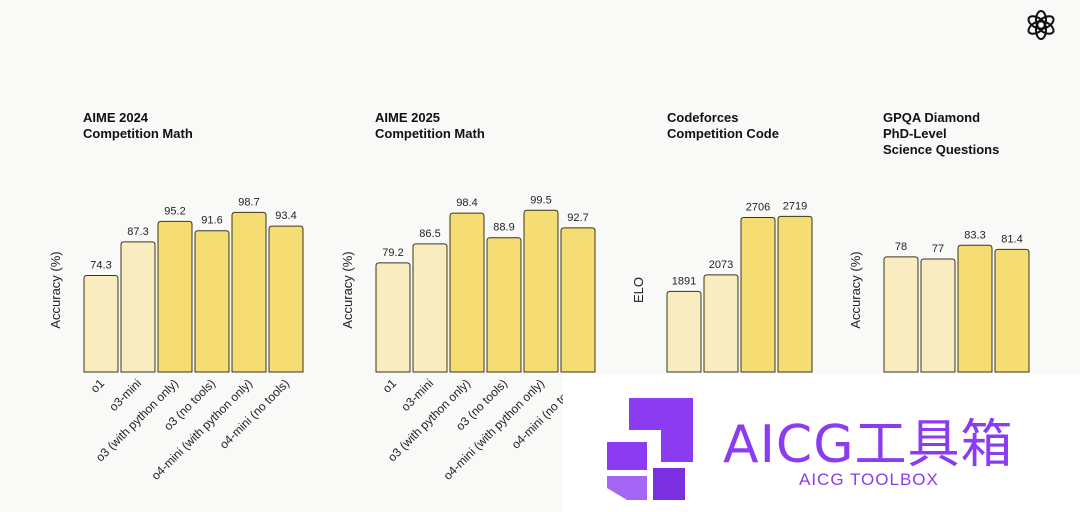 This screenshot has width=1080, height=512. Describe the element at coordinates (1041, 25) in the screenshot. I see `openai-logo-icon` at that location.